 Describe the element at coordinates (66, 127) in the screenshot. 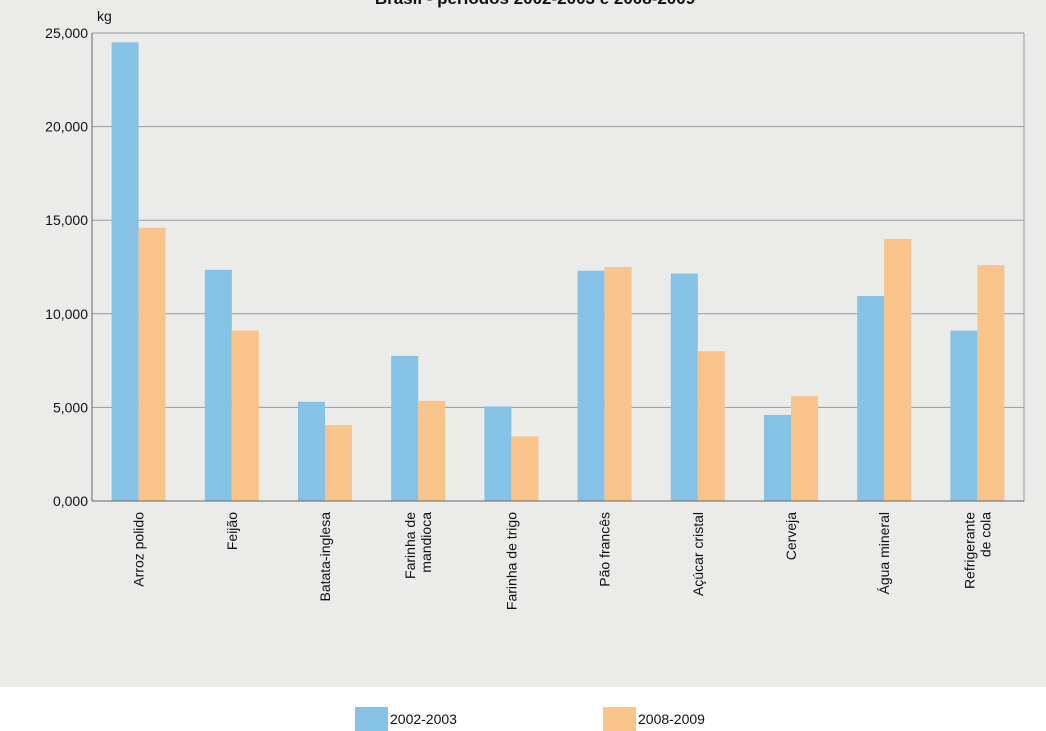

I see `y-tick-label: 20,000` at that location.